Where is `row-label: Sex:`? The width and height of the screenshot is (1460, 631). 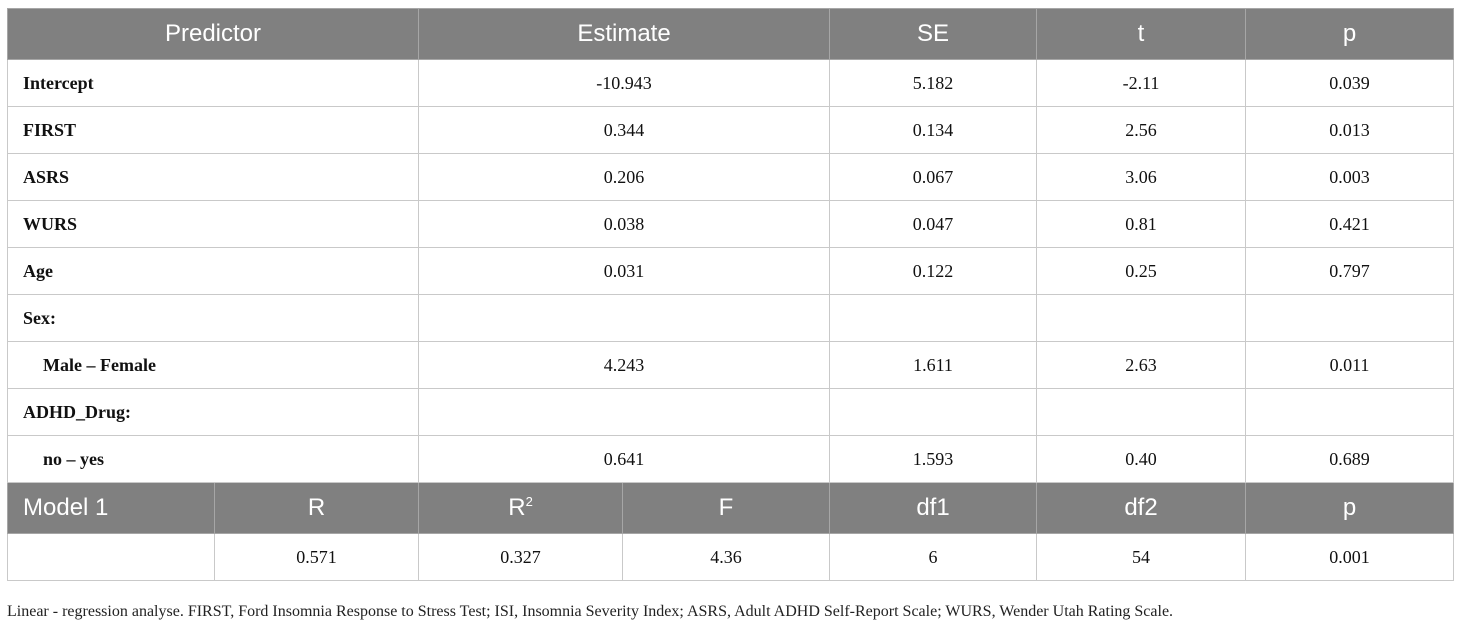 row-label: Sex: is located at coordinates (213, 318).